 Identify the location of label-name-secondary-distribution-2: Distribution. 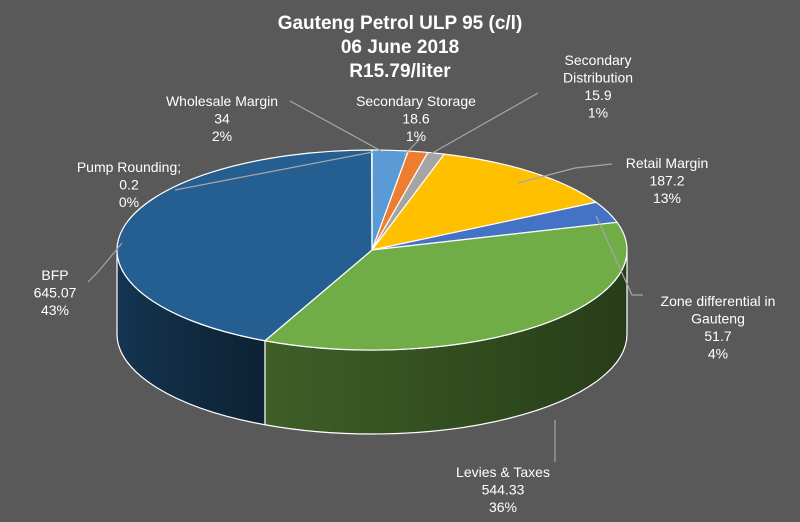
(598, 78).